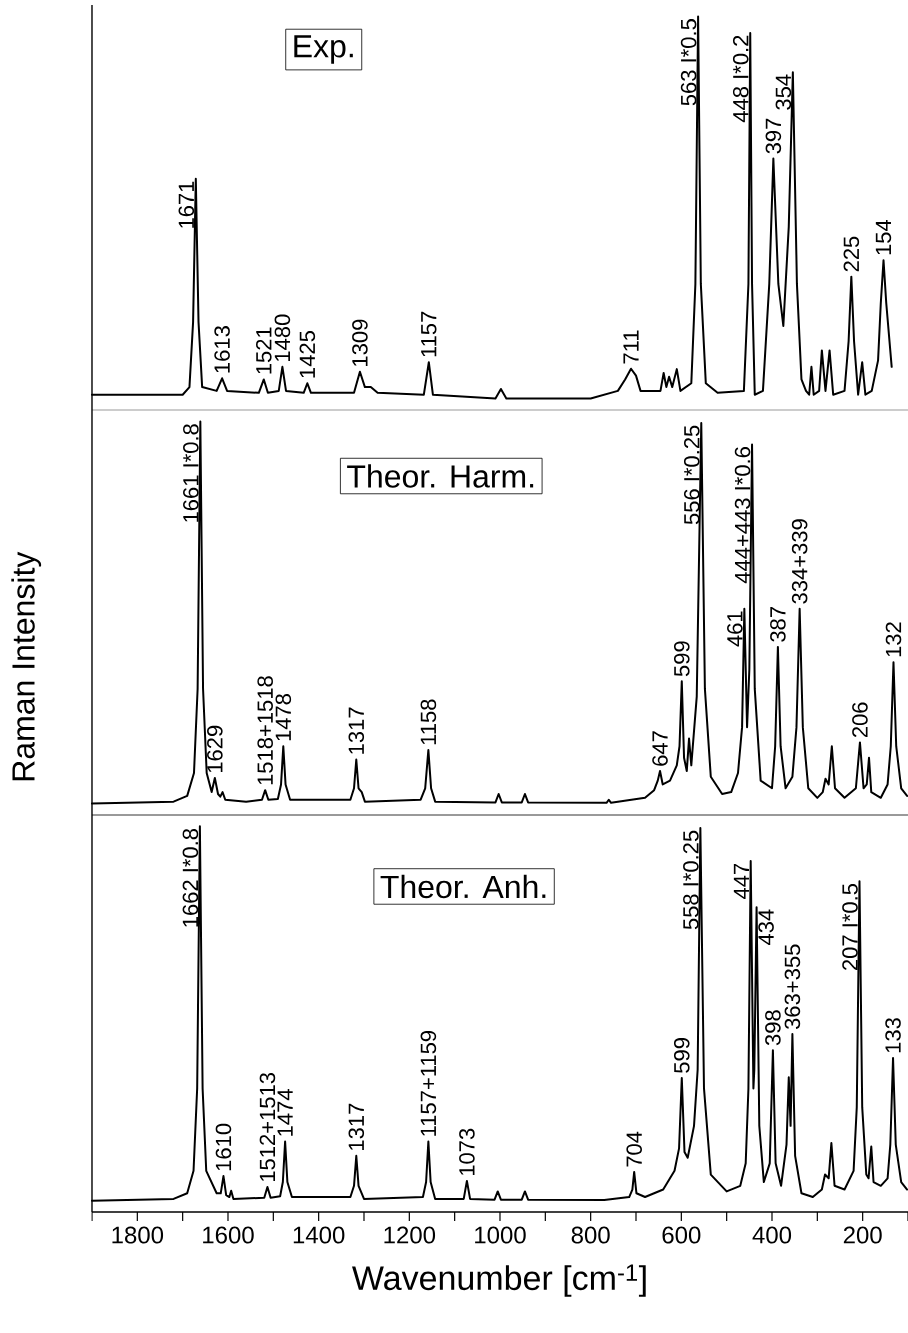 The width and height of the screenshot is (908, 1333). Describe the element at coordinates (691, 475) in the screenshot. I see `annotation: 556 I*0.25` at that location.